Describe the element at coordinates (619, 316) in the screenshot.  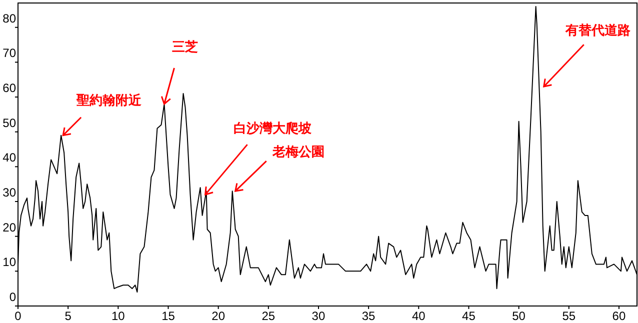
I see `x-tick-label: 60` at that location.